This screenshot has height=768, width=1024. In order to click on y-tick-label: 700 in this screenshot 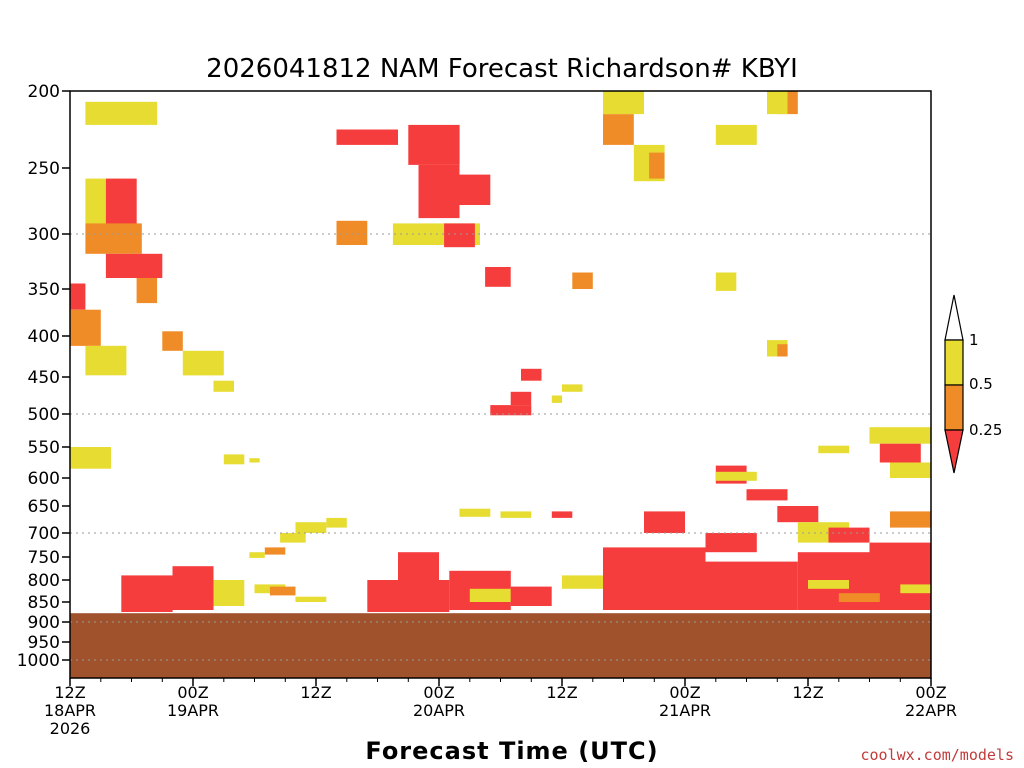, I will do `click(44, 534)`.